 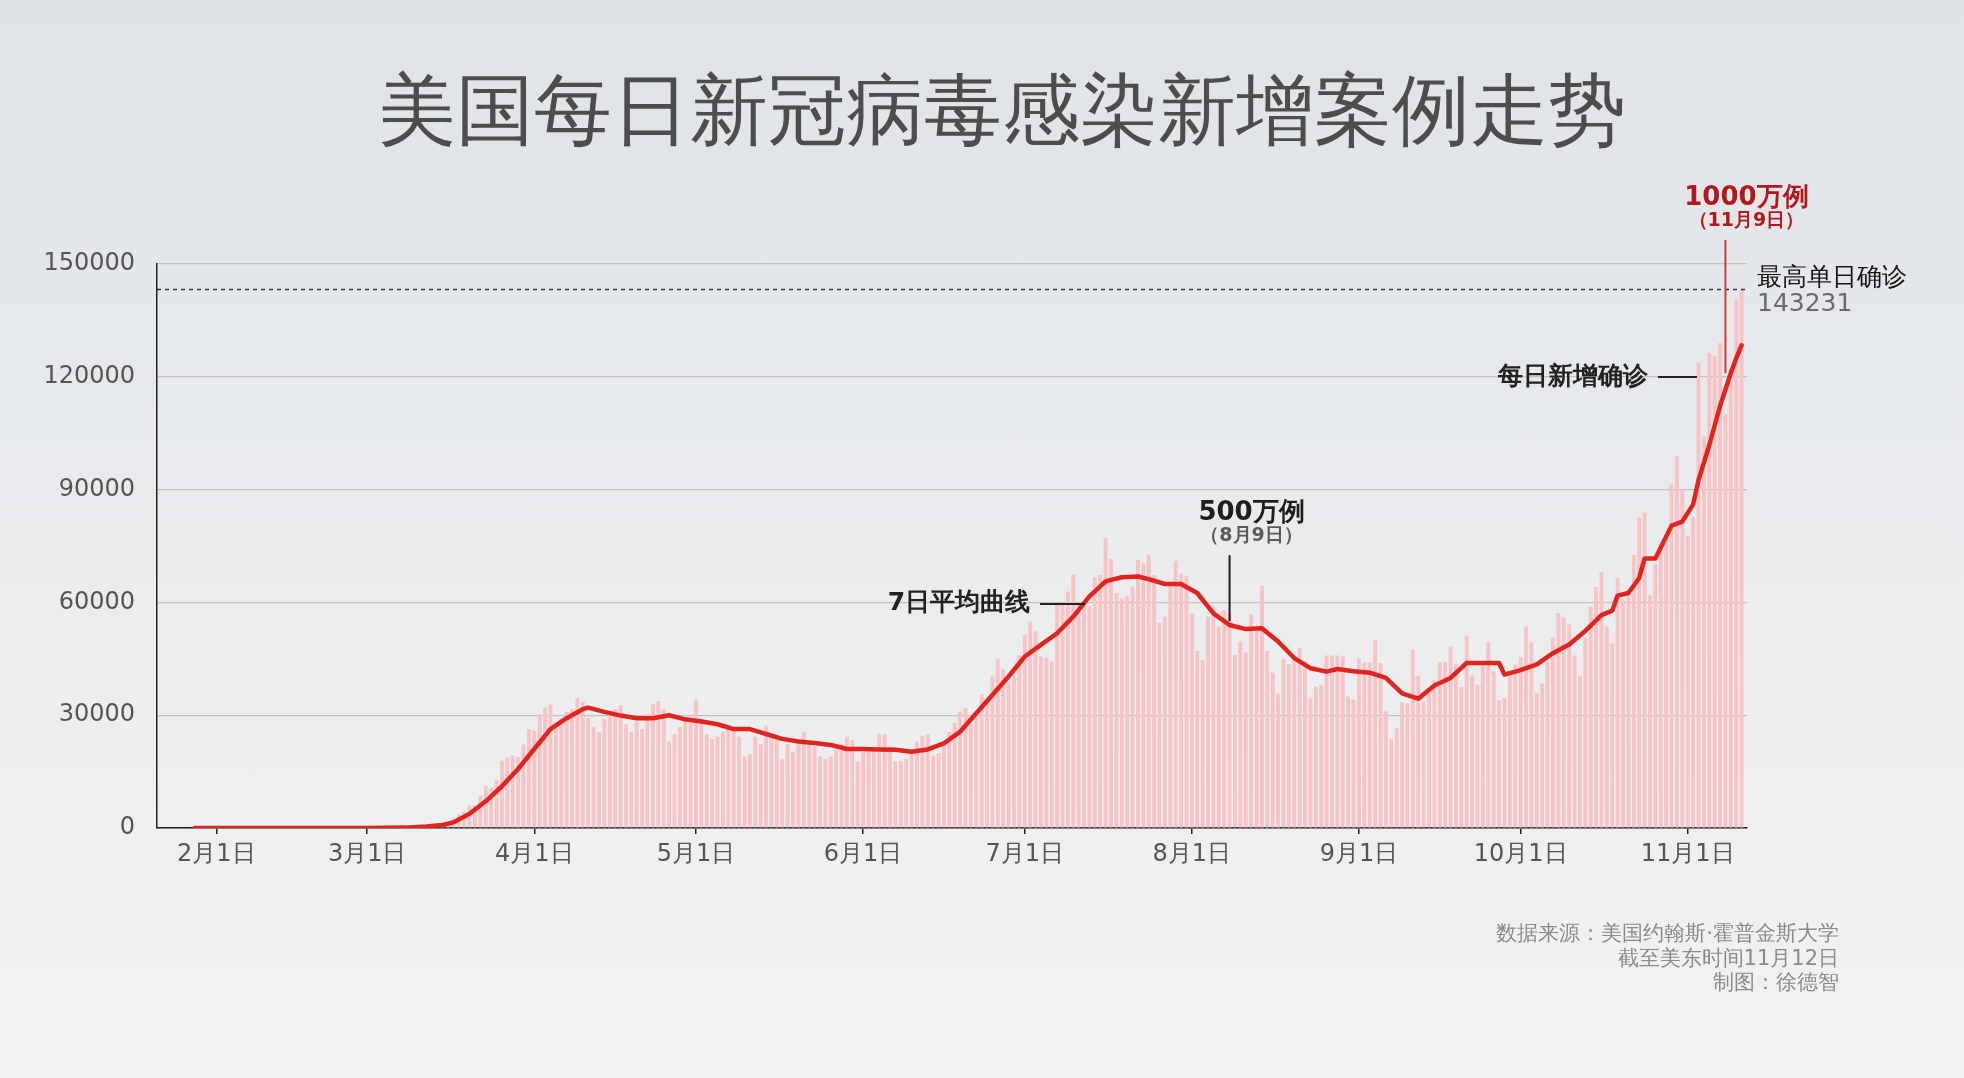 What do you see at coordinates (1251, 534) in the screenshot?
I see `annotation: （8月9日）` at bounding box center [1251, 534].